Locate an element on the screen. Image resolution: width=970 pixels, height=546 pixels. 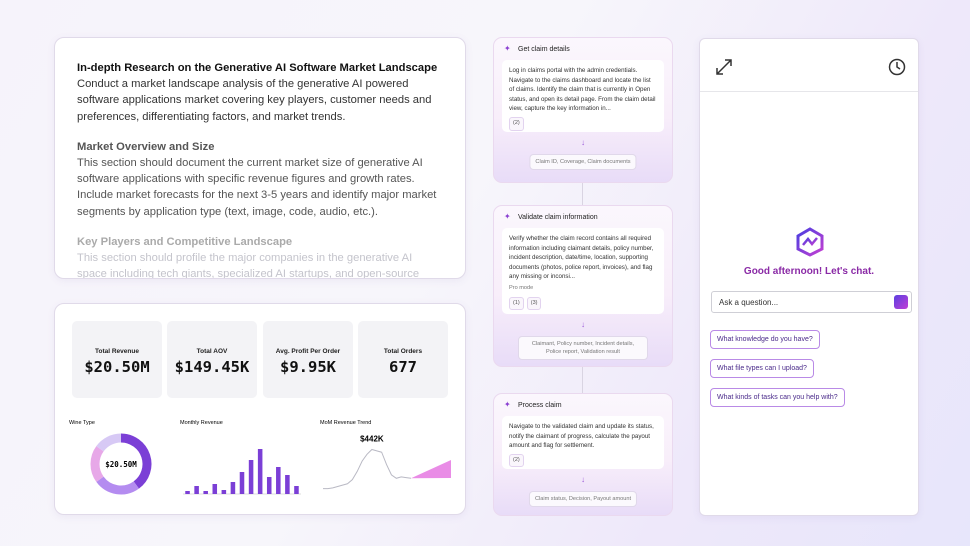
history-icon is located at coordinates (897, 67).